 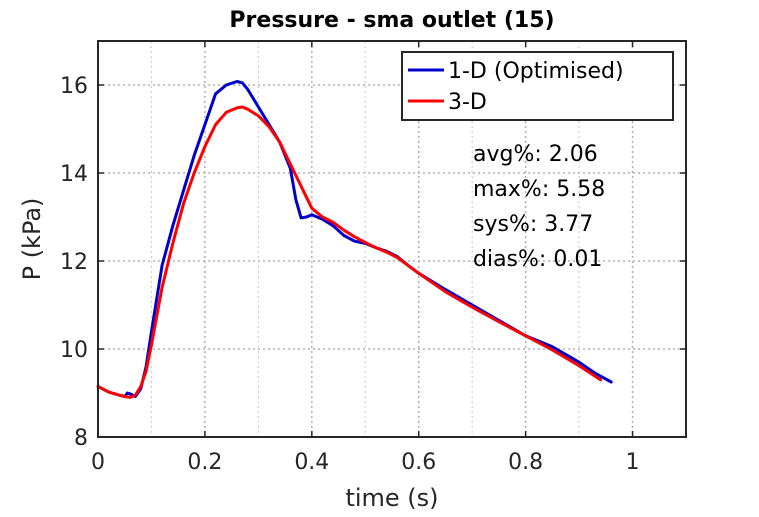 I want to click on y-axis-label: P (kPa), so click(x=32, y=239).